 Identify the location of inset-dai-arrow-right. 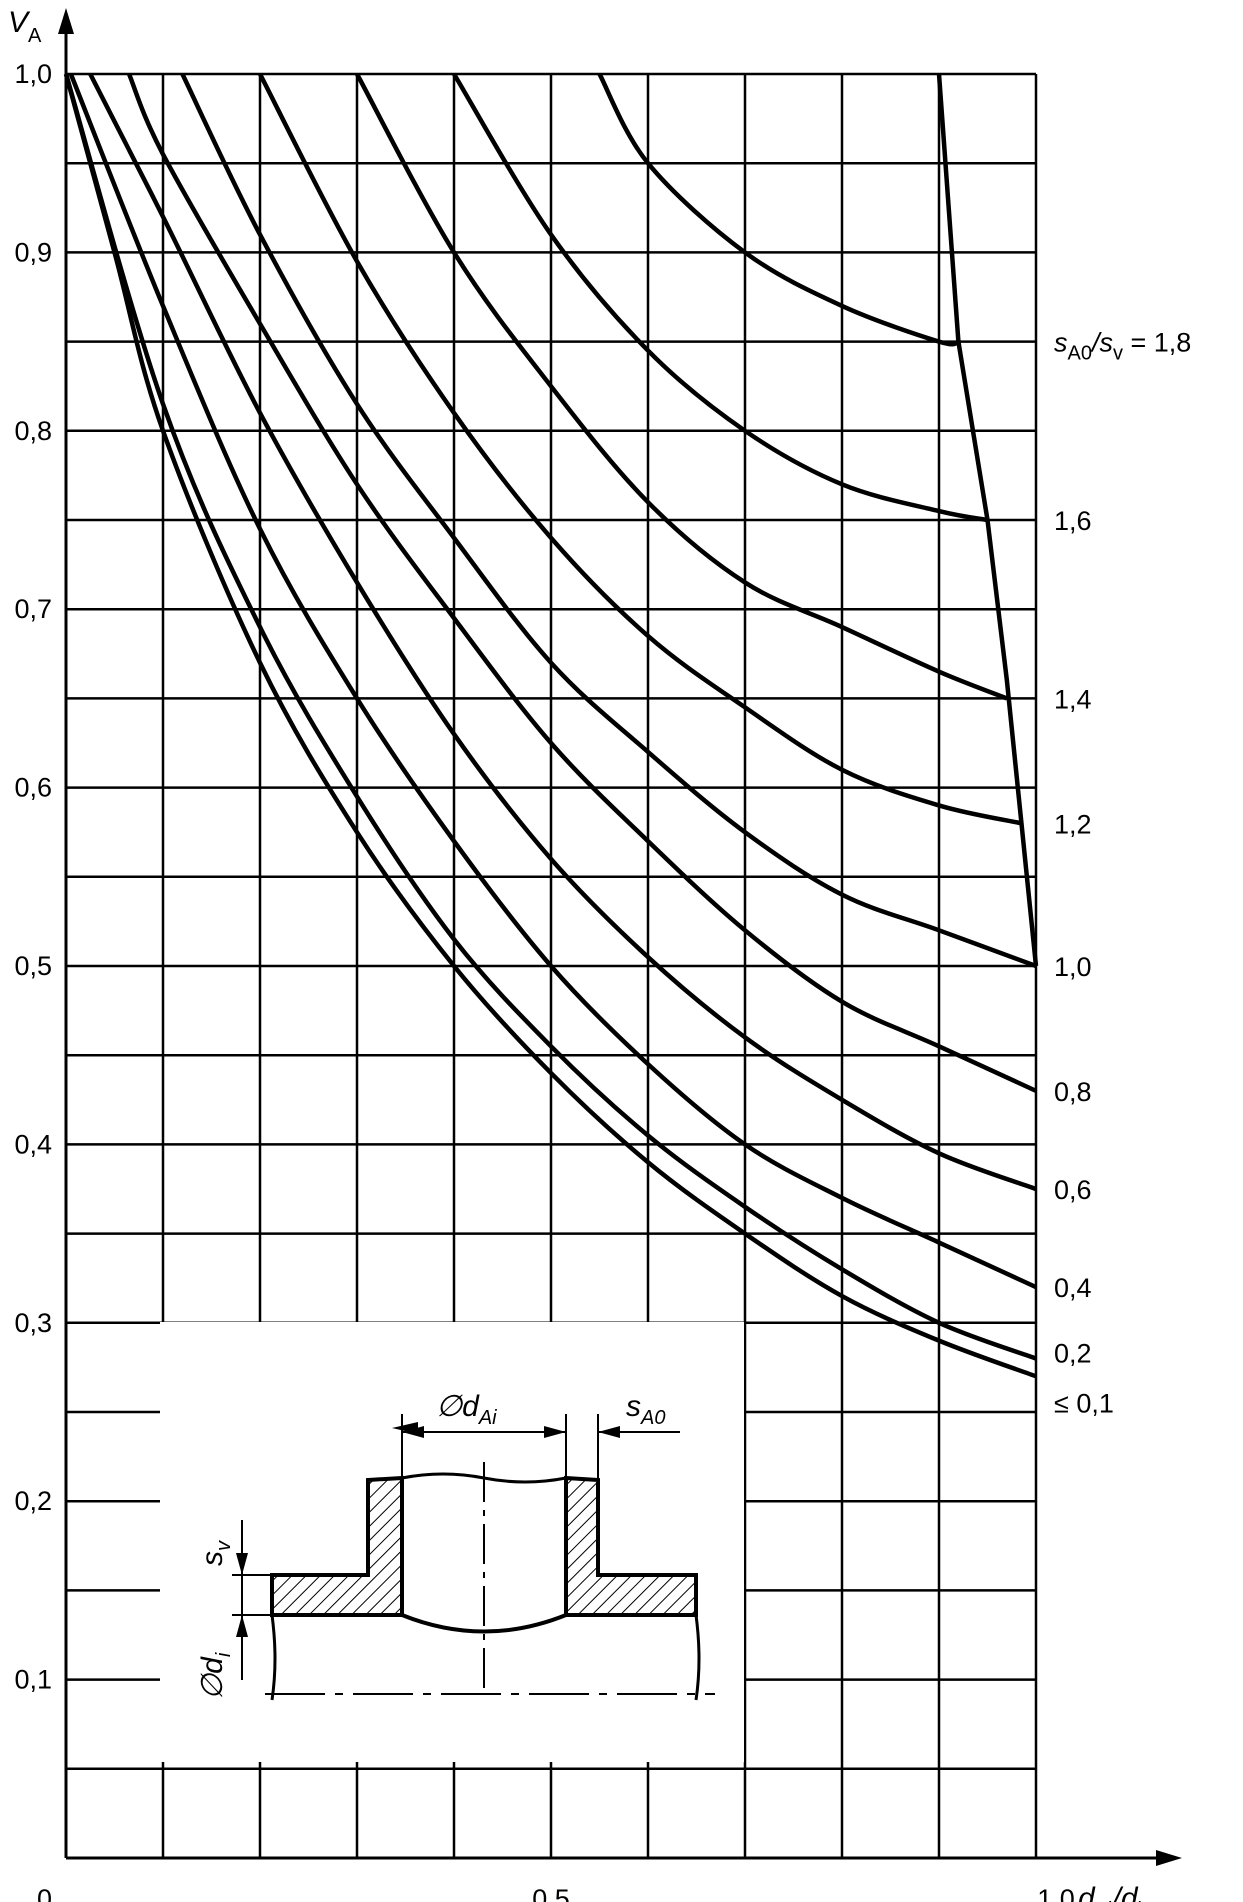
(555, 1432).